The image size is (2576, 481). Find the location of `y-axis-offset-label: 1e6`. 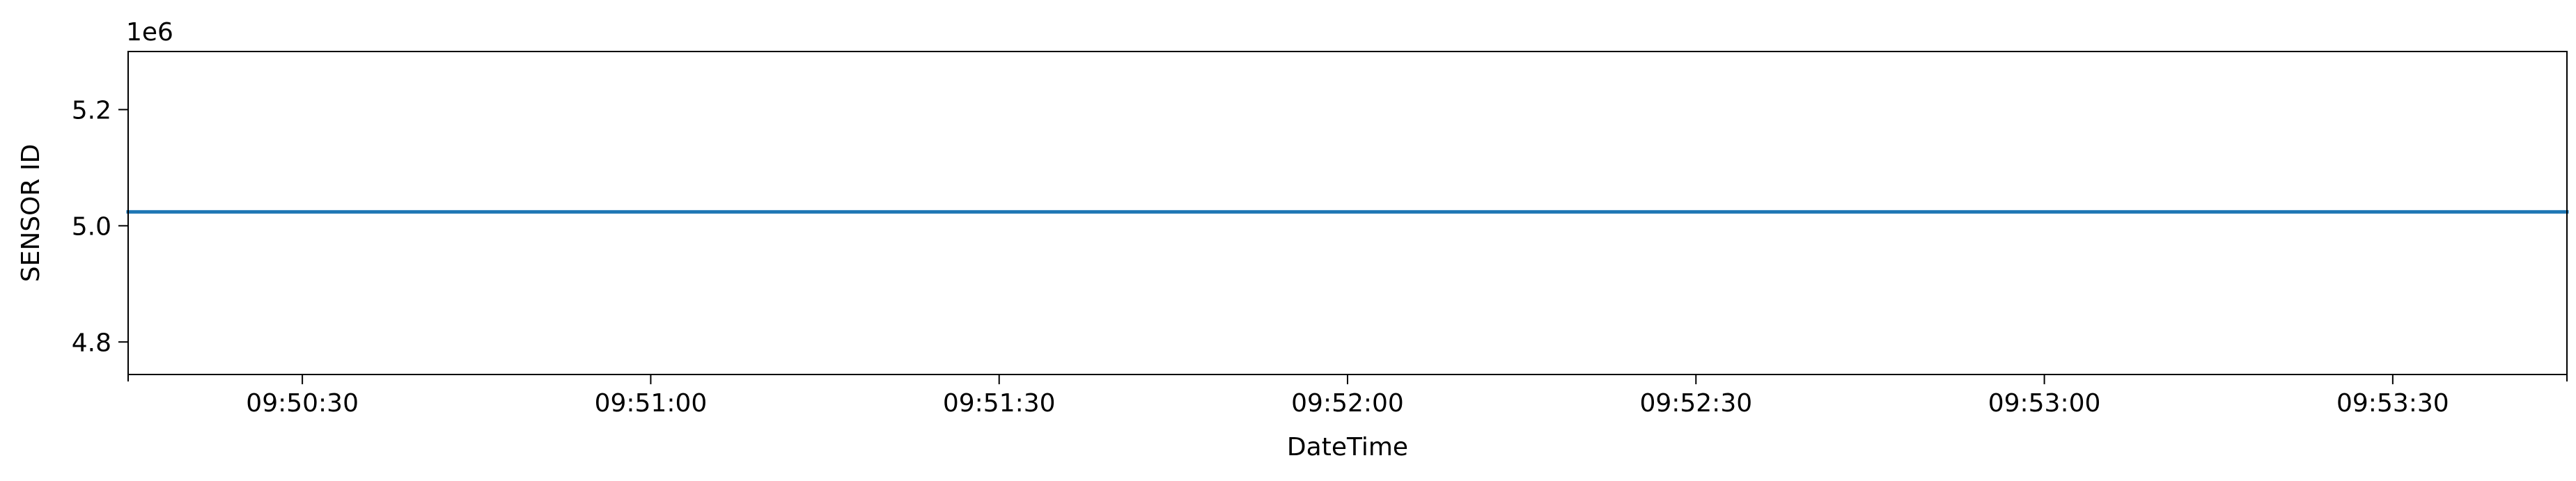

y-axis-offset-label: 1e6 is located at coordinates (149, 32).